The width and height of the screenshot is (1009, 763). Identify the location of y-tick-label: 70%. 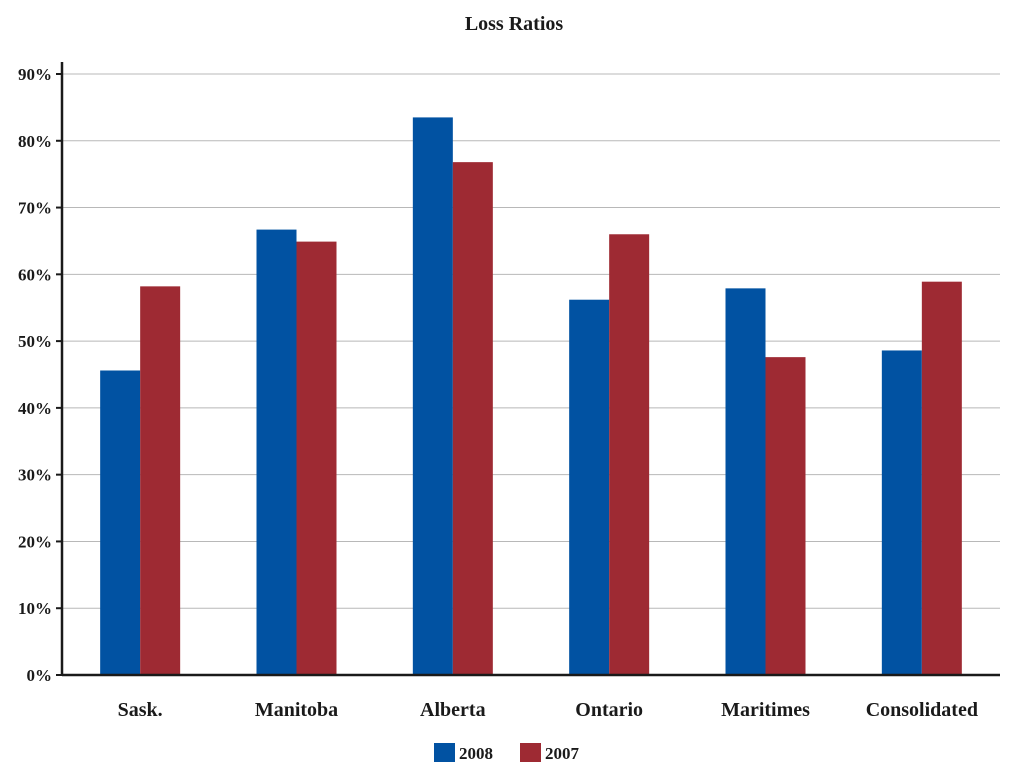
(35, 208).